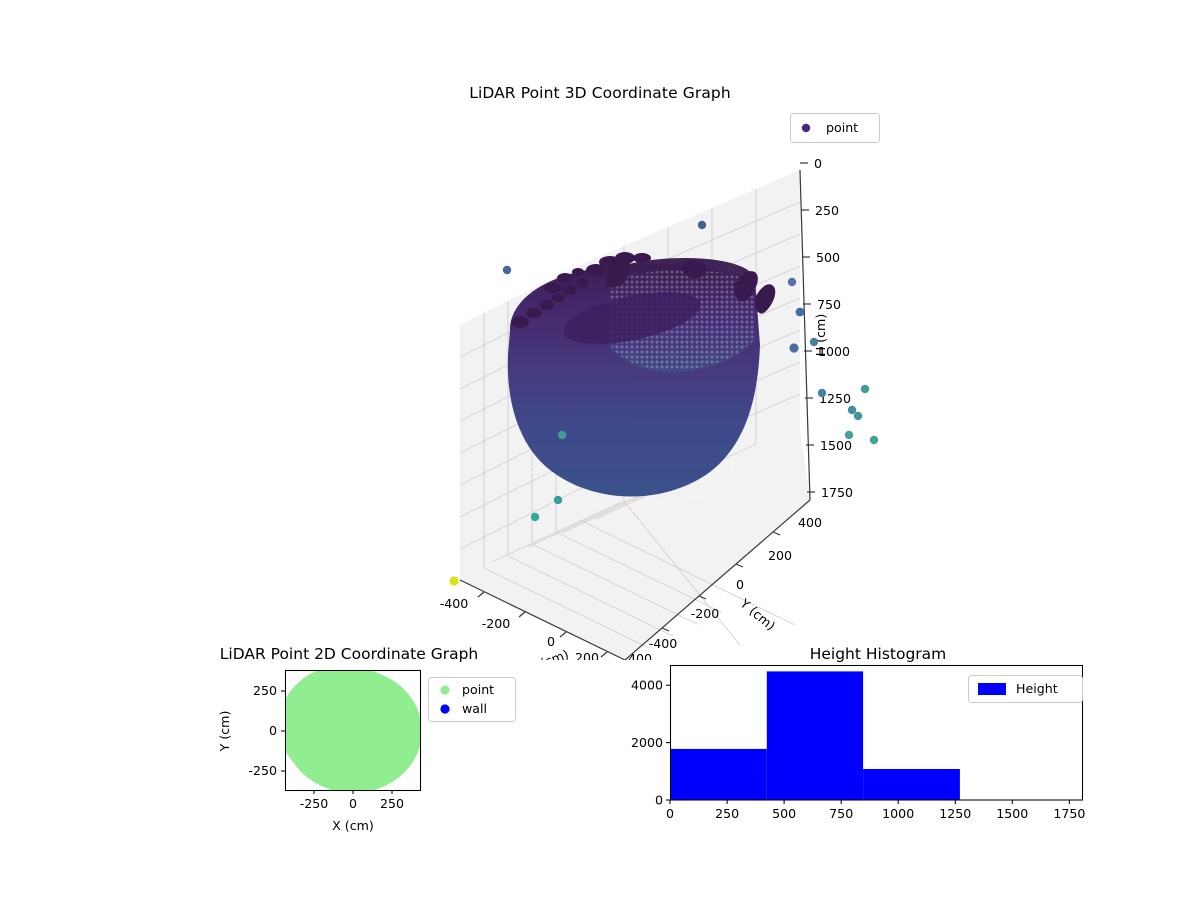 This screenshot has width=1200, height=900. What do you see at coordinates (224, 732) in the screenshot?
I see `yaxis-2d-label: Y (cm)` at bounding box center [224, 732].